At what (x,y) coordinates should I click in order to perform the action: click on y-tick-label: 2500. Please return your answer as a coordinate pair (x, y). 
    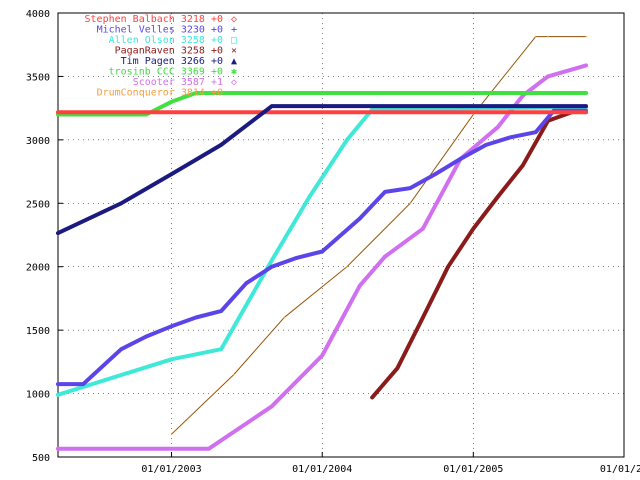
    Looking at the image, I should click on (38, 204).